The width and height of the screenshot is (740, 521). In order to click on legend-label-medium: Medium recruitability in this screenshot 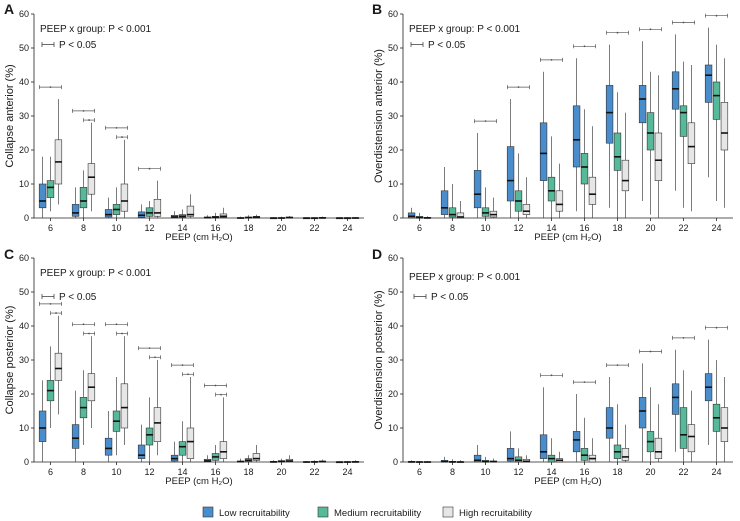, I will do `click(377, 513)`.